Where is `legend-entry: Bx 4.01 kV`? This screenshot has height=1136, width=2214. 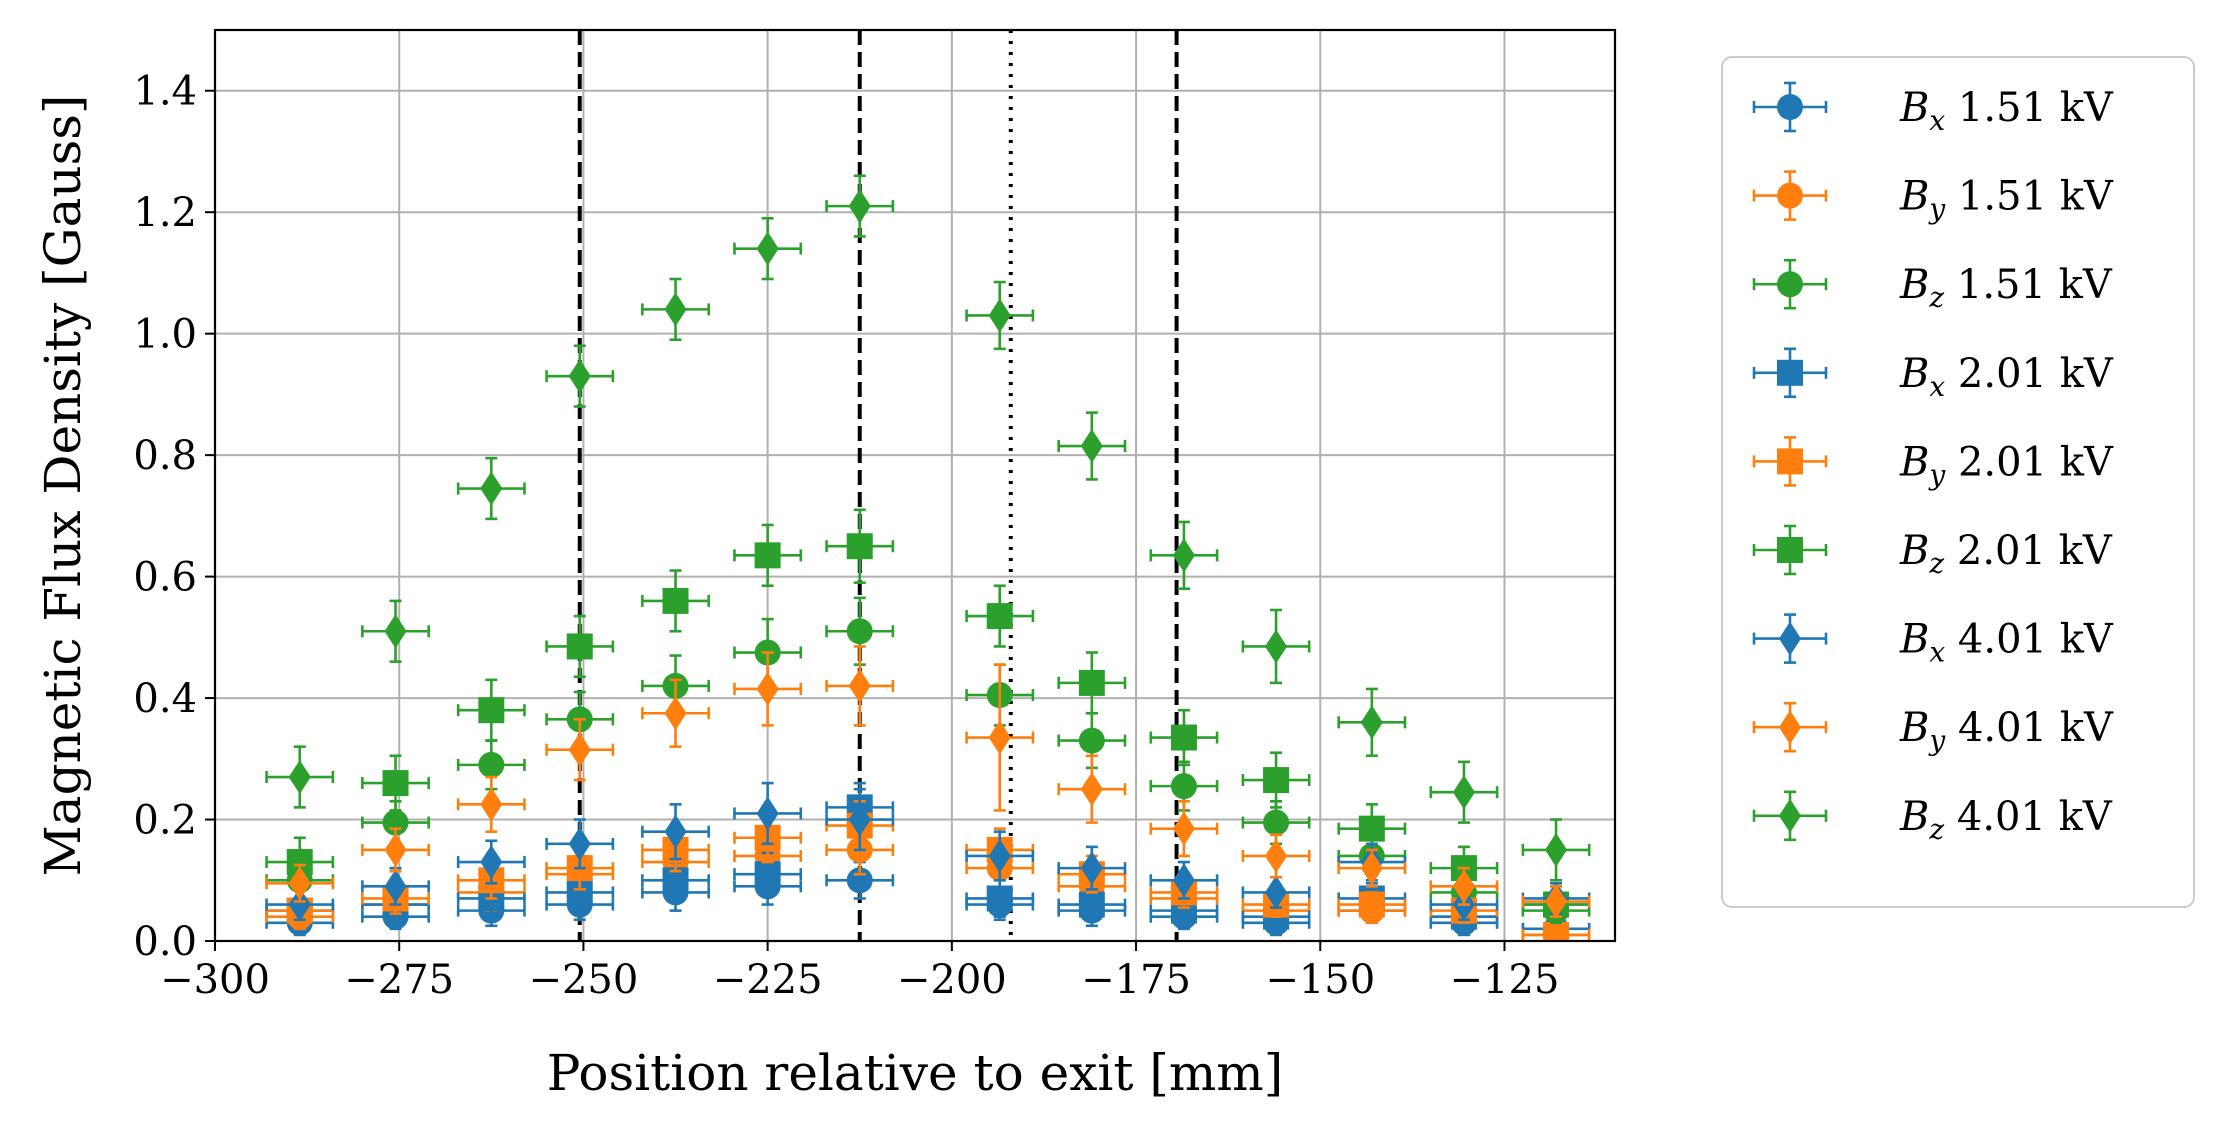 legend-entry: Bx 4.01 kV is located at coordinates (1933, 641).